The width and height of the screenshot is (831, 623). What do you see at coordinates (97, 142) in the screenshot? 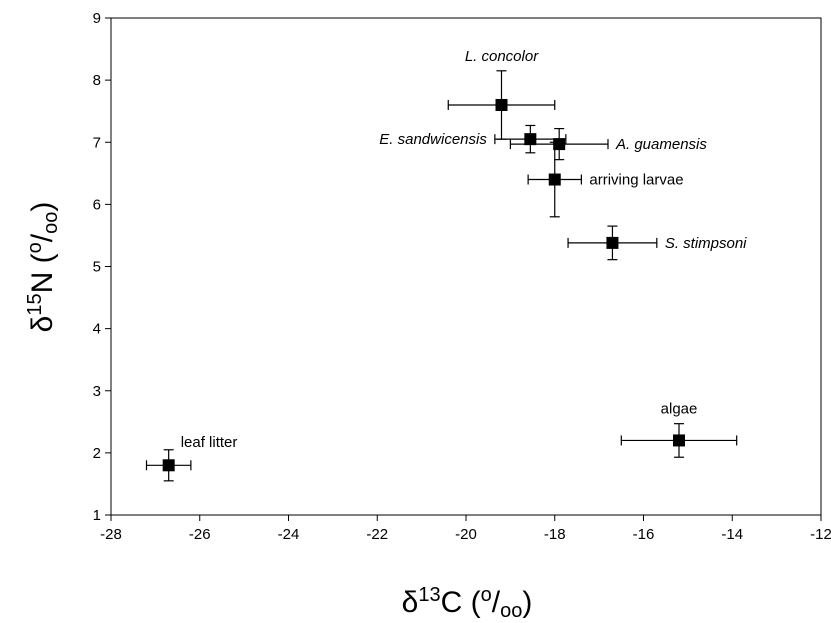
I see `y-tick-label: 7` at bounding box center [97, 142].